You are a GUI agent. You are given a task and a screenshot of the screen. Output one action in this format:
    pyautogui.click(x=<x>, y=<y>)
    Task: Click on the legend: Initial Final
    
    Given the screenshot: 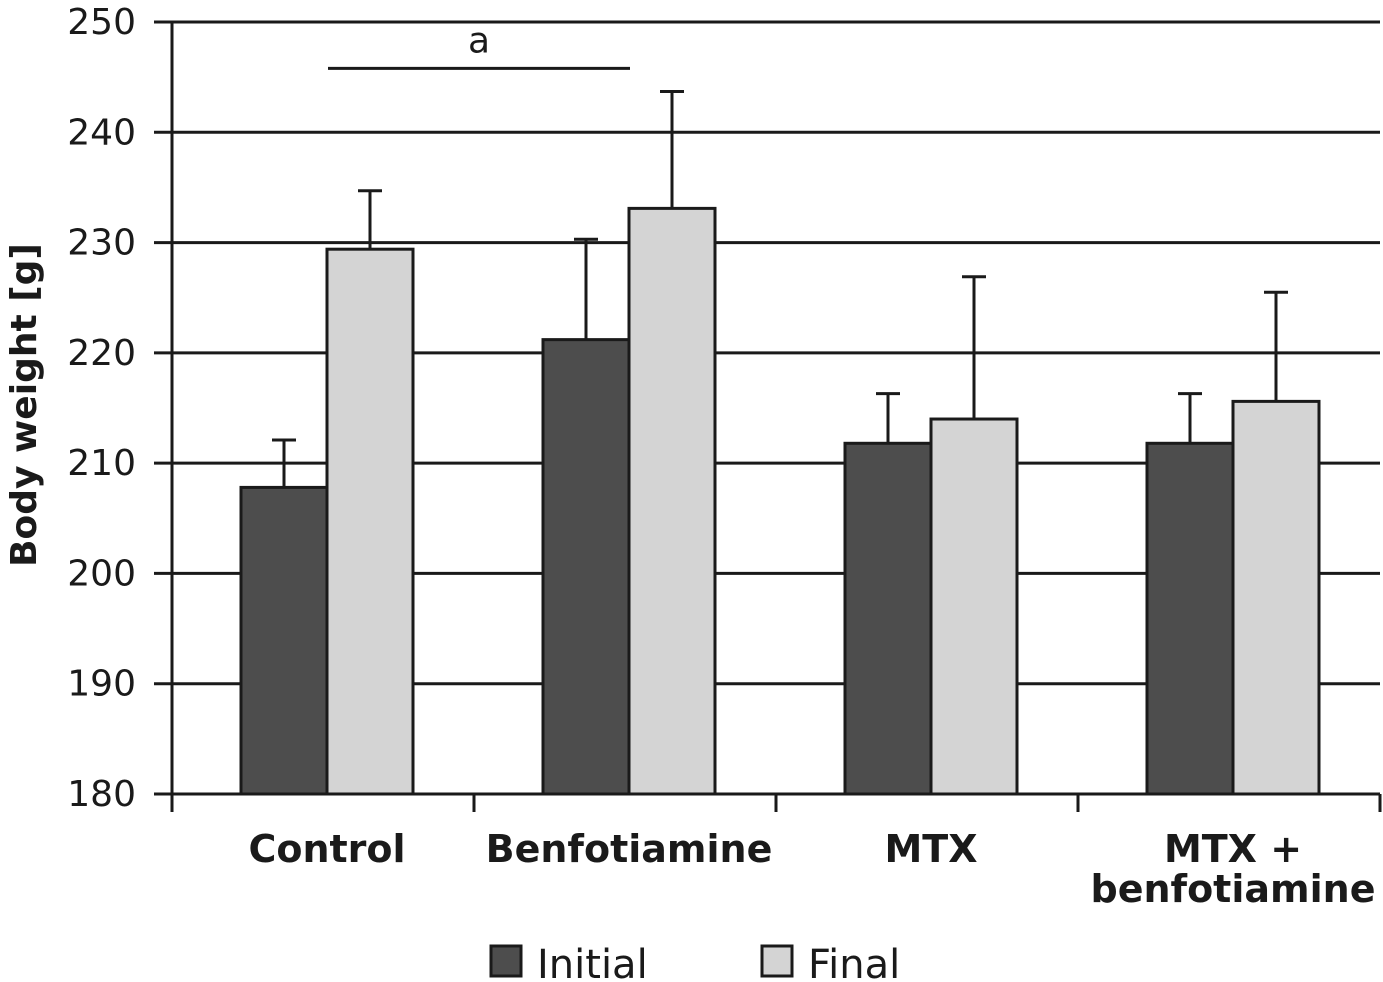 What is the action you would take?
    pyautogui.click(x=694, y=962)
    